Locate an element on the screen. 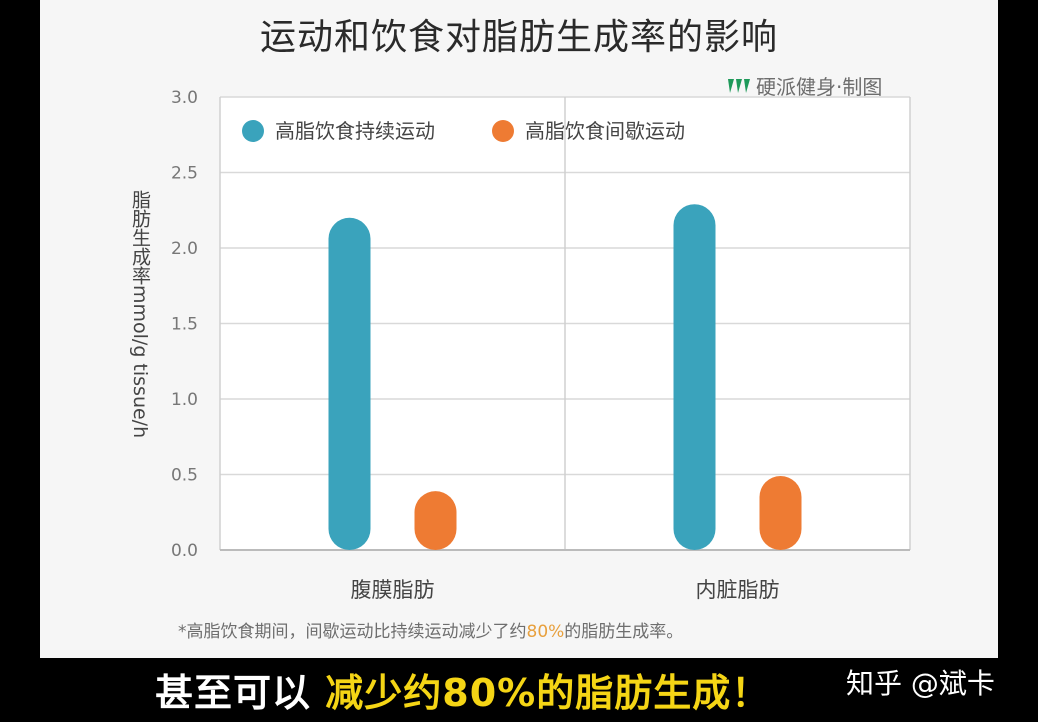 The height and width of the screenshot is (722, 1038). x-tick-label: 腹膜脂肪 is located at coordinates (393, 590).